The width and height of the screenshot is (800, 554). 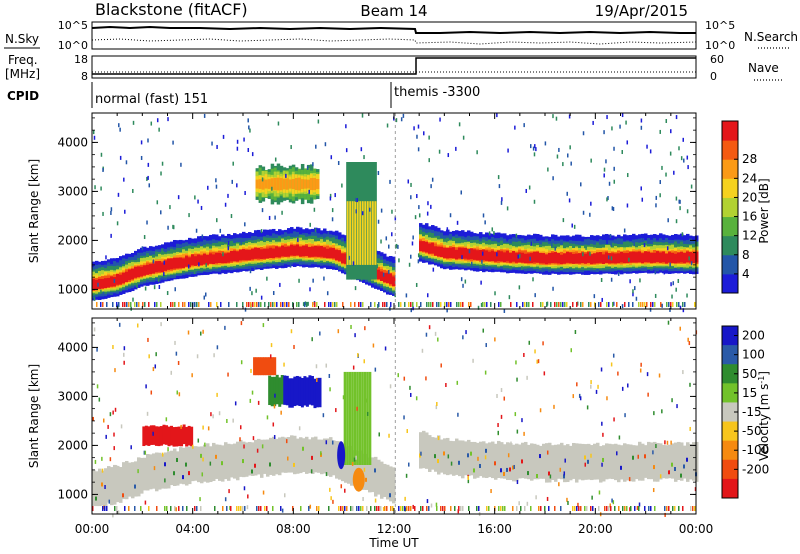 I want to click on power-upper-patch-cell, so click(x=284, y=184).